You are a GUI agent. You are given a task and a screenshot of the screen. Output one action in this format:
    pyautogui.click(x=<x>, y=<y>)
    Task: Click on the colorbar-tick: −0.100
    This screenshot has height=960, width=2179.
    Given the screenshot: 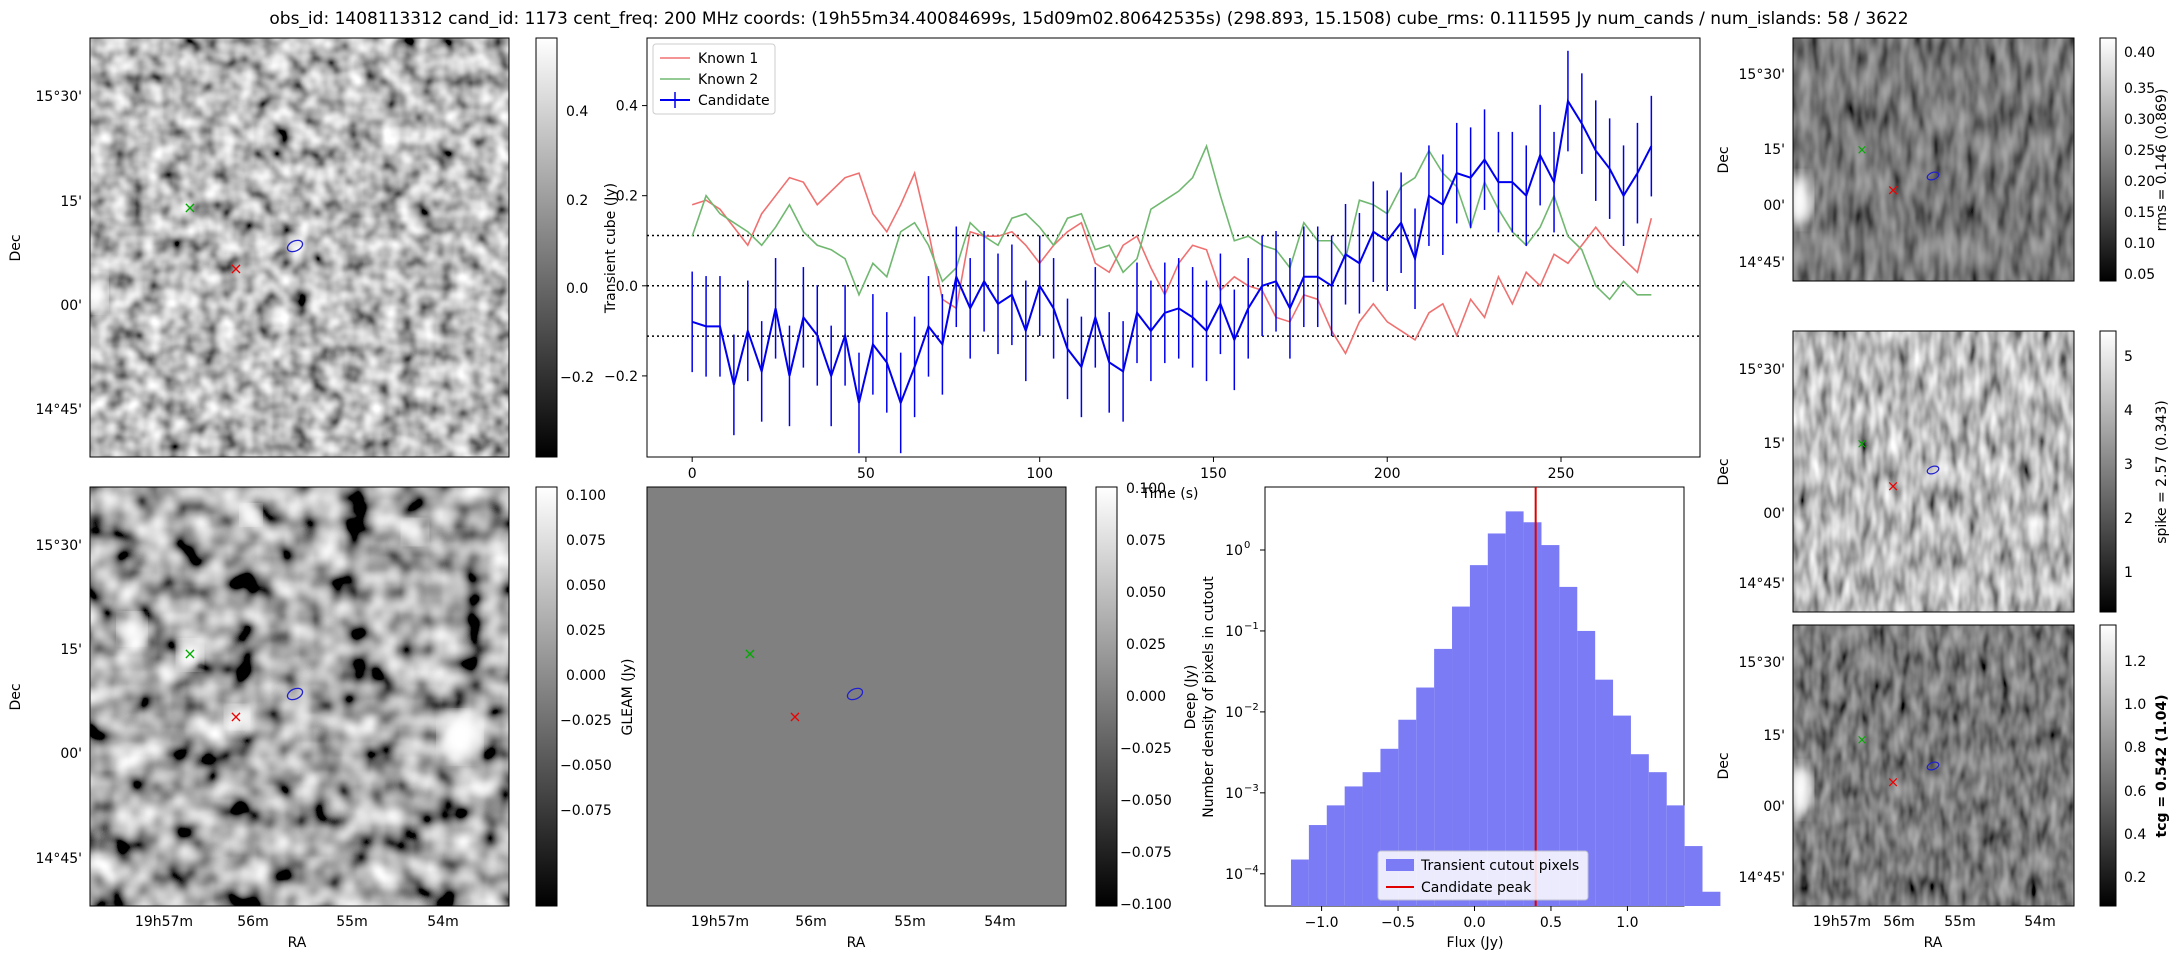 What is the action you would take?
    pyautogui.click(x=1146, y=905)
    